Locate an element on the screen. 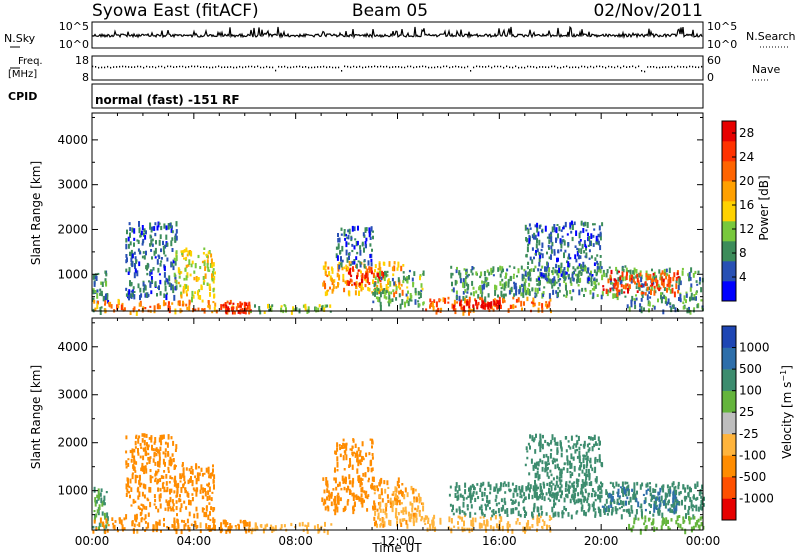 The width and height of the screenshot is (800, 554). velocity-xtick-label: 20:00 is located at coordinates (601, 541).